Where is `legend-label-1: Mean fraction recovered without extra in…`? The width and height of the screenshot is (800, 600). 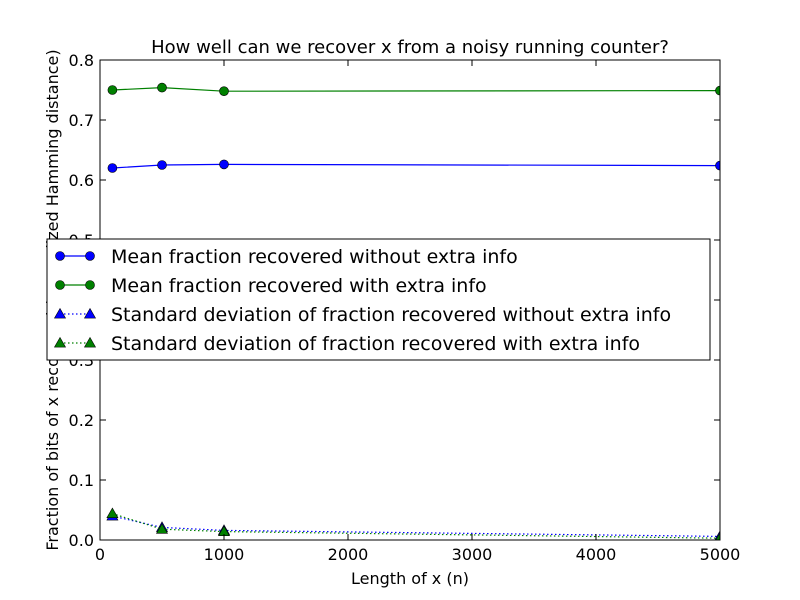
legend-label-1: Mean fraction recovered without extra in… is located at coordinates (314, 257).